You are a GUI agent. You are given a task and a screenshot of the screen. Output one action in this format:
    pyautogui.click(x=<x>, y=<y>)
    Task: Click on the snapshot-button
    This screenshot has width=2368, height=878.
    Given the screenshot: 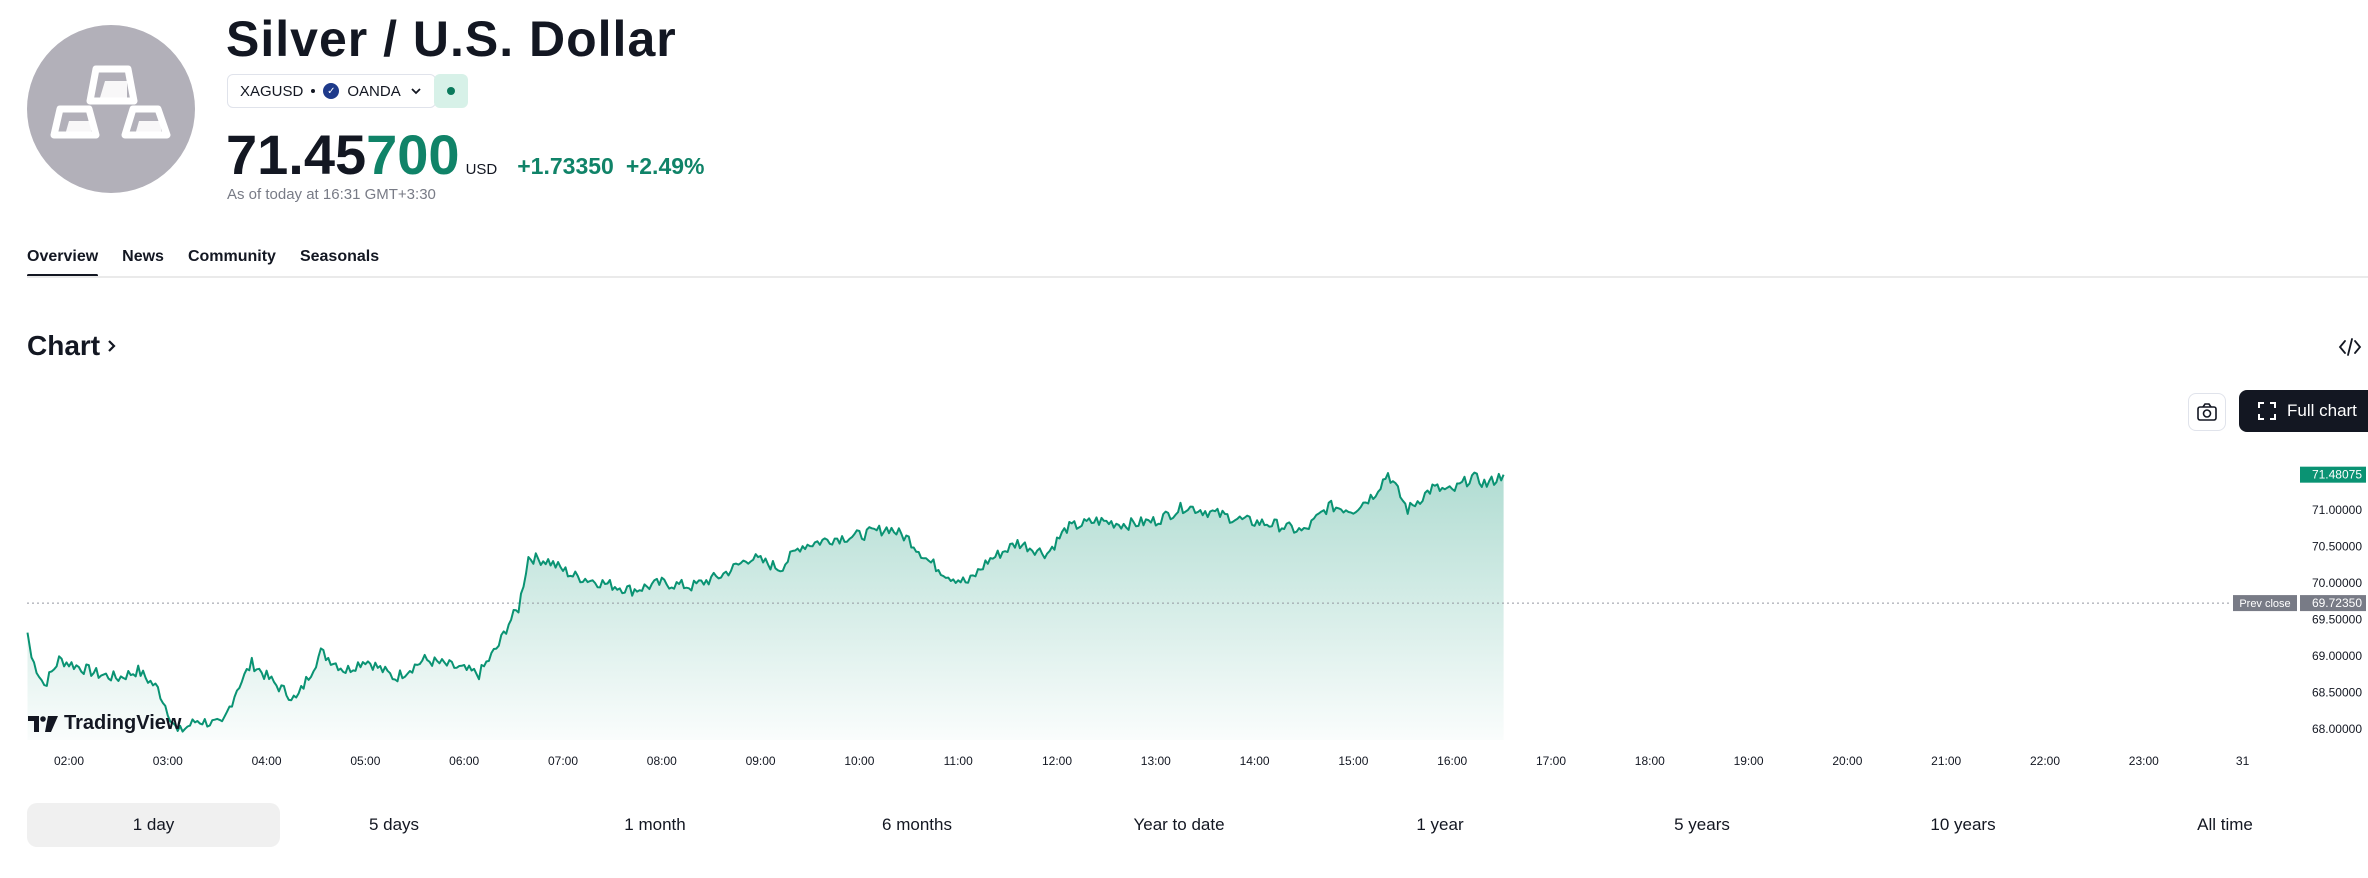 What is the action you would take?
    pyautogui.click(x=2207, y=412)
    